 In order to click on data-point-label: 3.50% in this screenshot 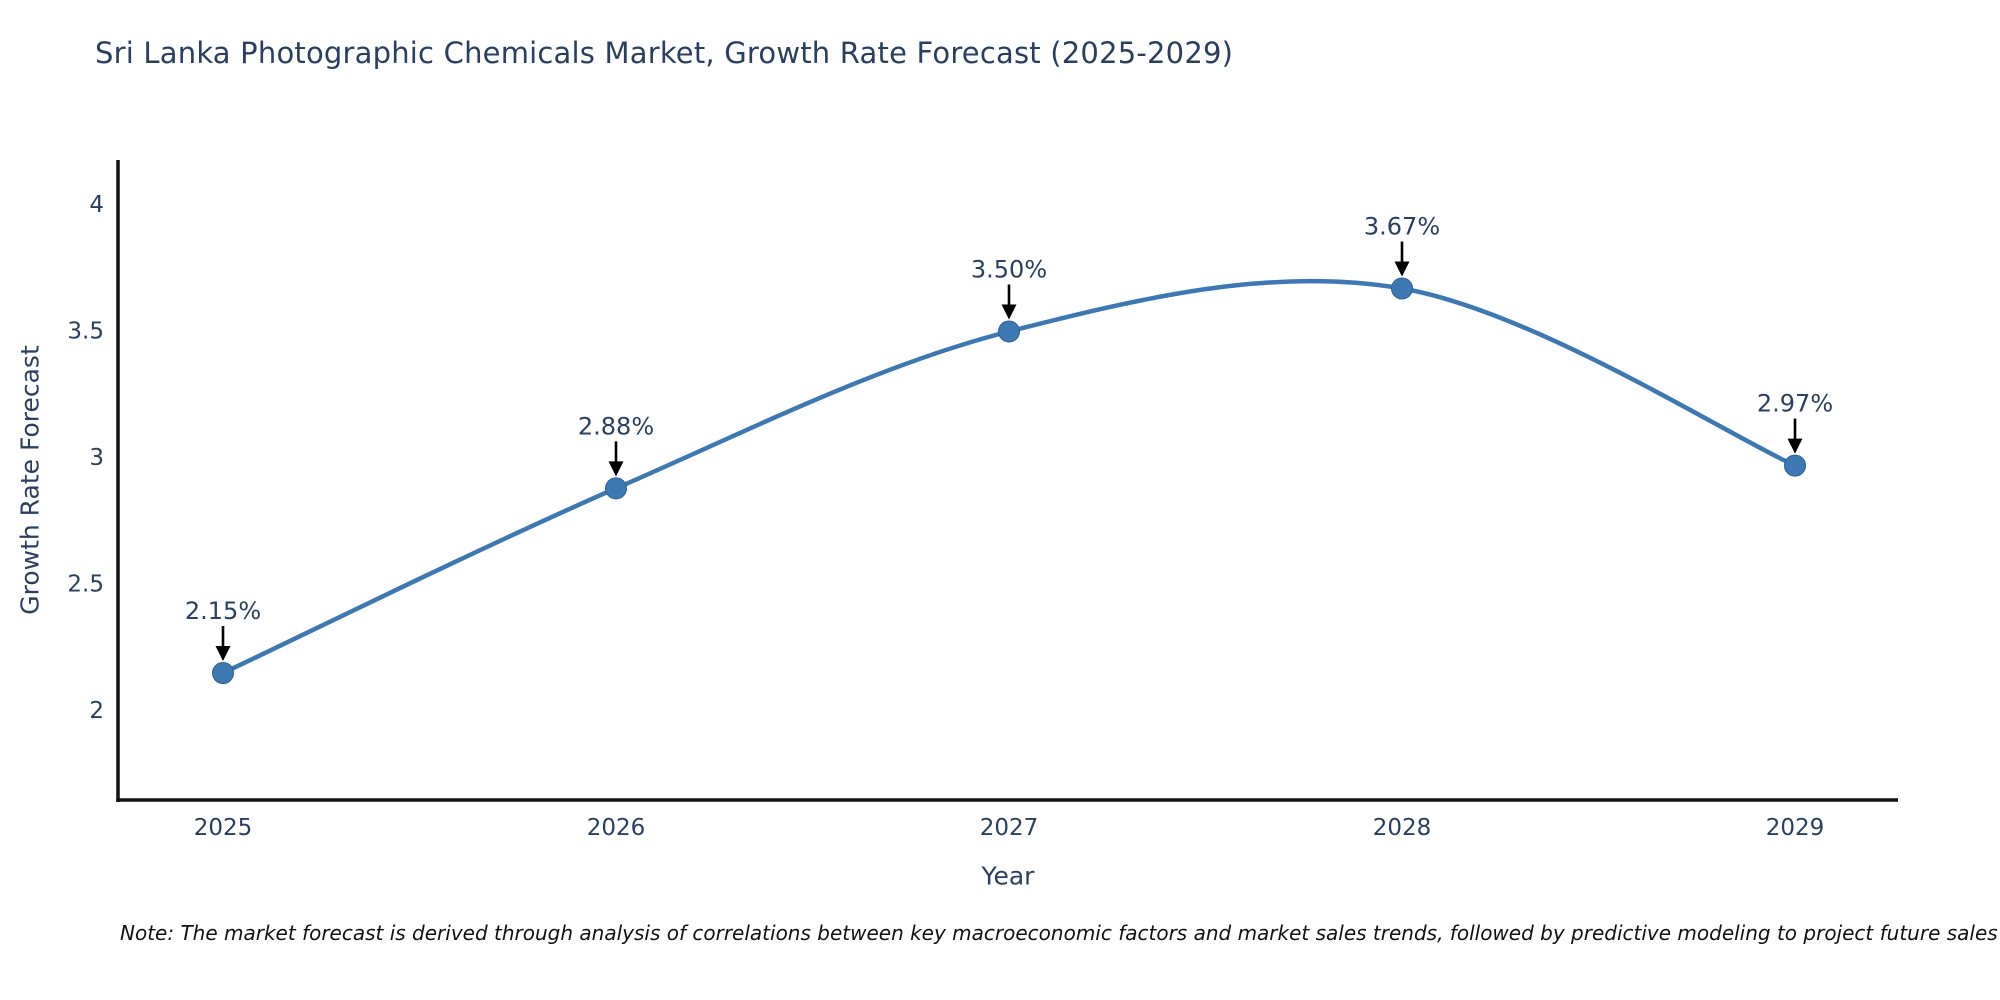, I will do `click(1009, 270)`.